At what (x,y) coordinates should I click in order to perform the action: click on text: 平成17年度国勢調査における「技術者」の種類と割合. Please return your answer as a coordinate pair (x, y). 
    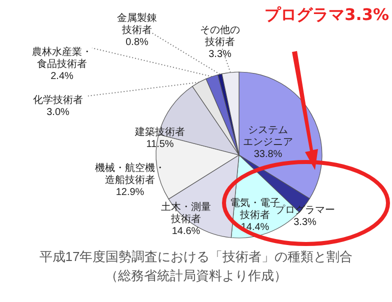
    Looking at the image, I should click on (196, 256).